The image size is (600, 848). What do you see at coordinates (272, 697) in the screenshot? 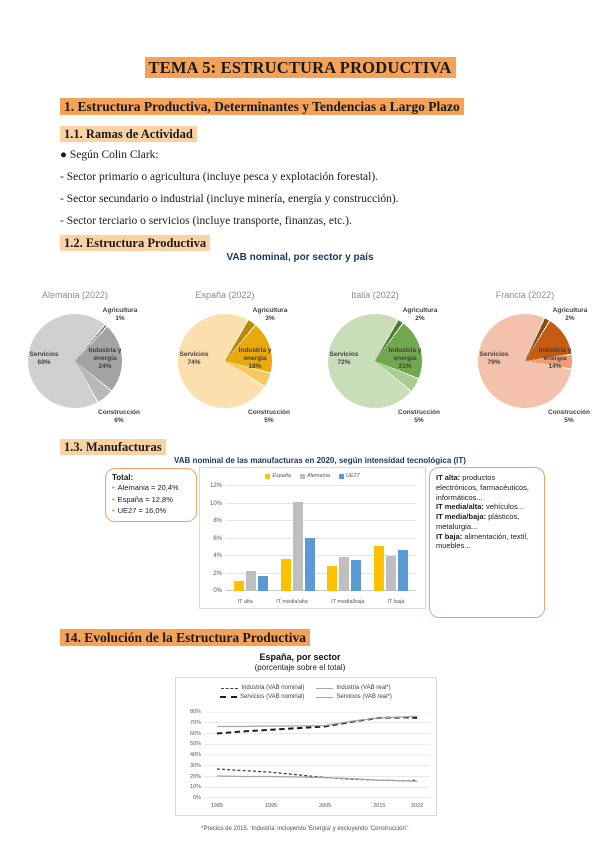
I see `legend-label: Servicios (VAB nominal)` at bounding box center [272, 697].